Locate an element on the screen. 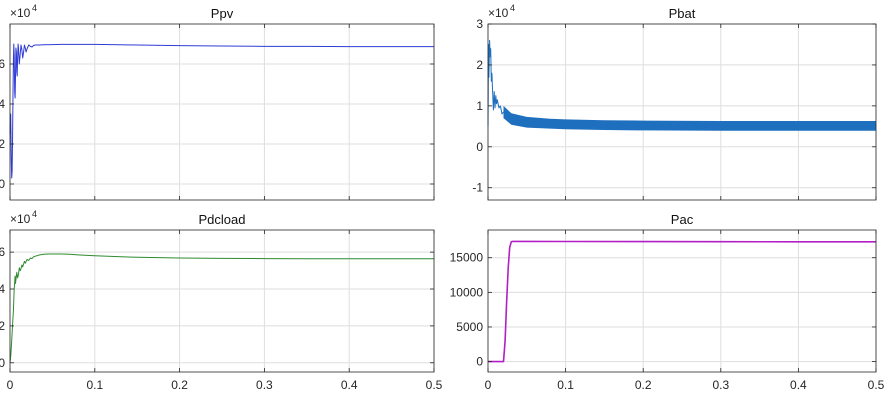 This screenshot has height=417, width=886. chart-title: Pac is located at coordinates (682, 219).